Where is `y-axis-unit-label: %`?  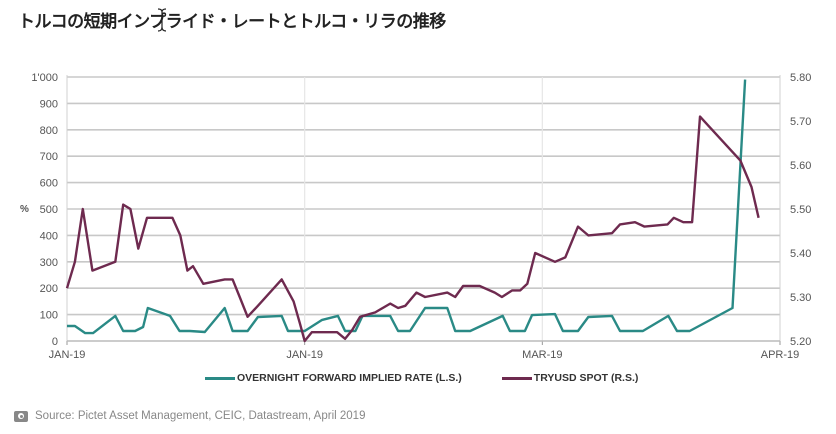 y-axis-unit-label: % is located at coordinates (24, 209).